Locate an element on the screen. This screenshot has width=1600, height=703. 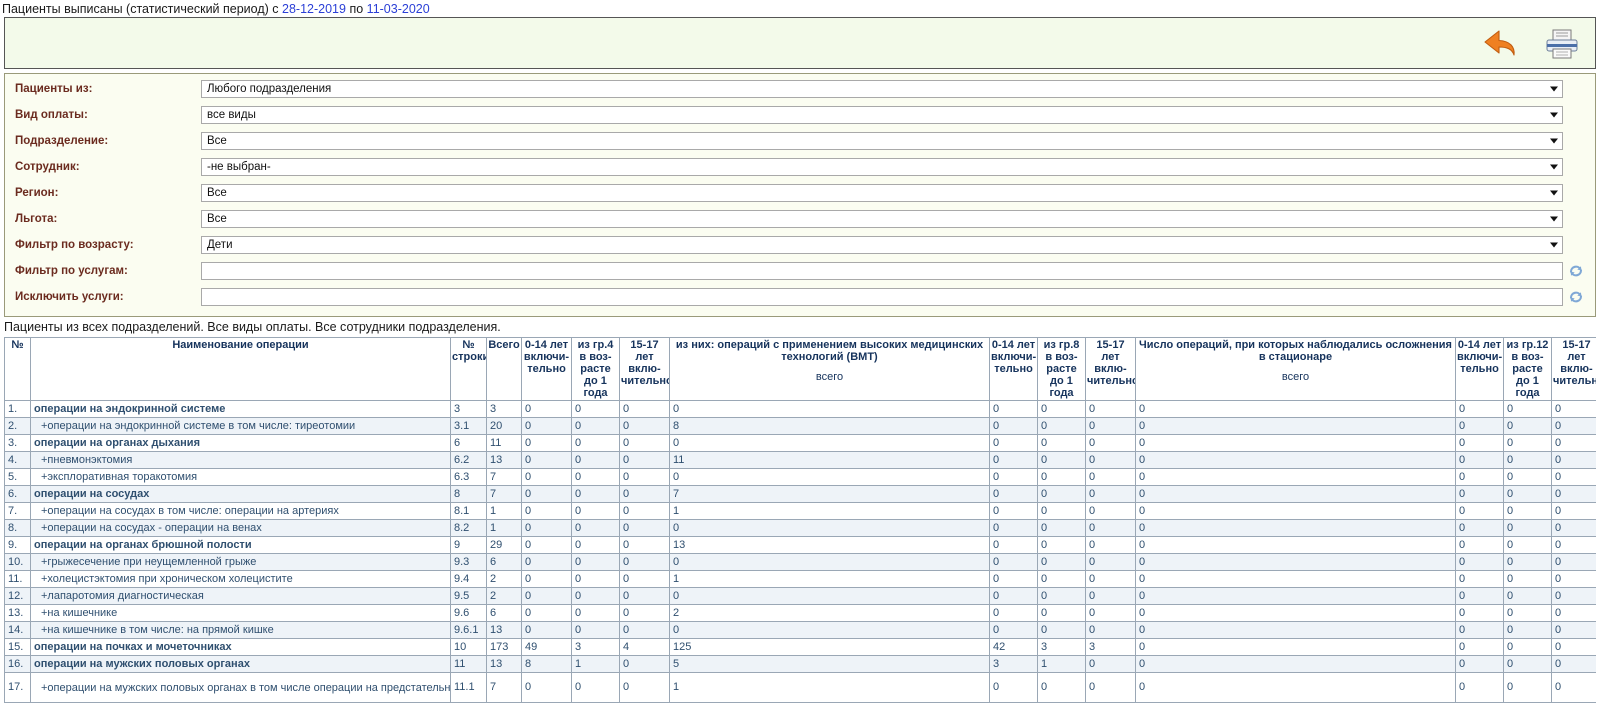
cell-n: 1. is located at coordinates (17, 409).